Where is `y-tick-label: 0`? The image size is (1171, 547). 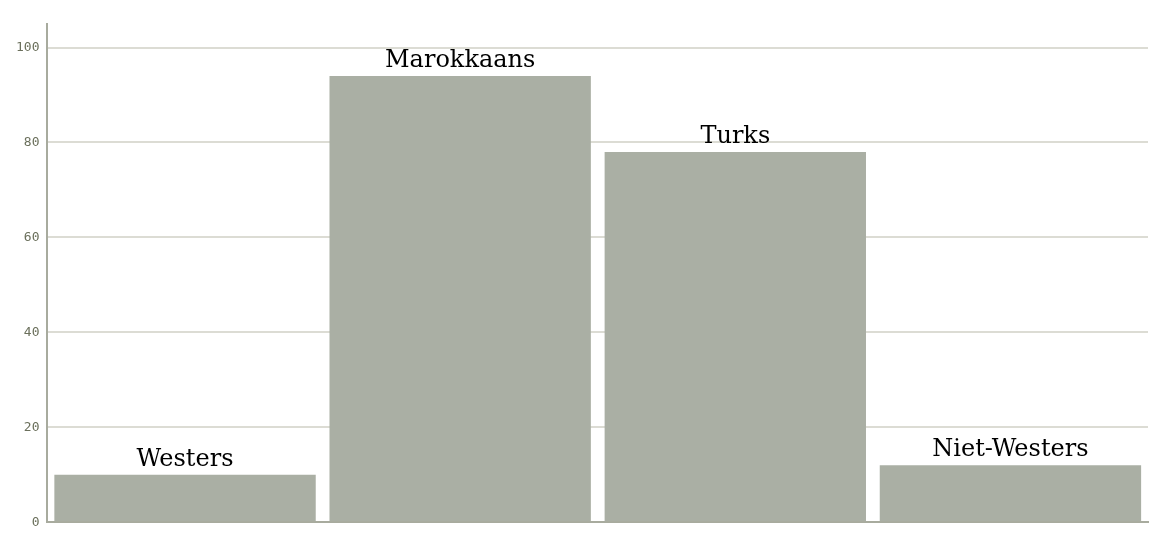
y-tick-label: 0 is located at coordinates (35, 521).